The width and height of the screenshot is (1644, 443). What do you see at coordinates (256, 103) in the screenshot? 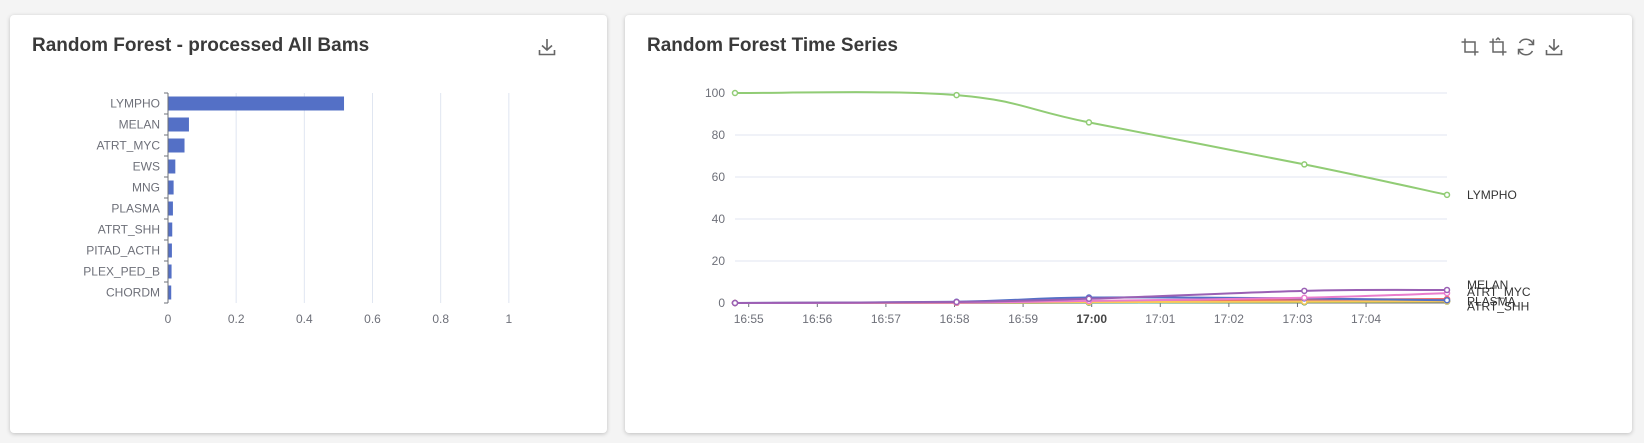
I see `bar-lympho` at bounding box center [256, 103].